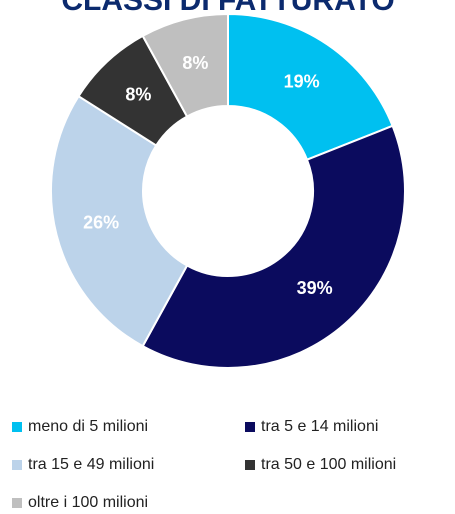 This screenshot has width=455, height=514. Describe the element at coordinates (302, 81) in the screenshot. I see `data-label: 19%` at that location.